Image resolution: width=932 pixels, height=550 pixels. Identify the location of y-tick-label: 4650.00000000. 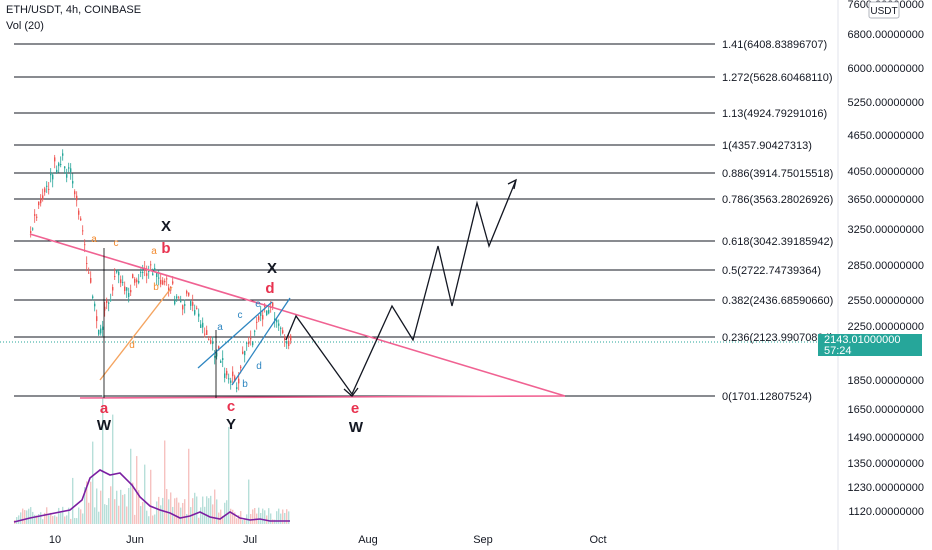
(886, 136).